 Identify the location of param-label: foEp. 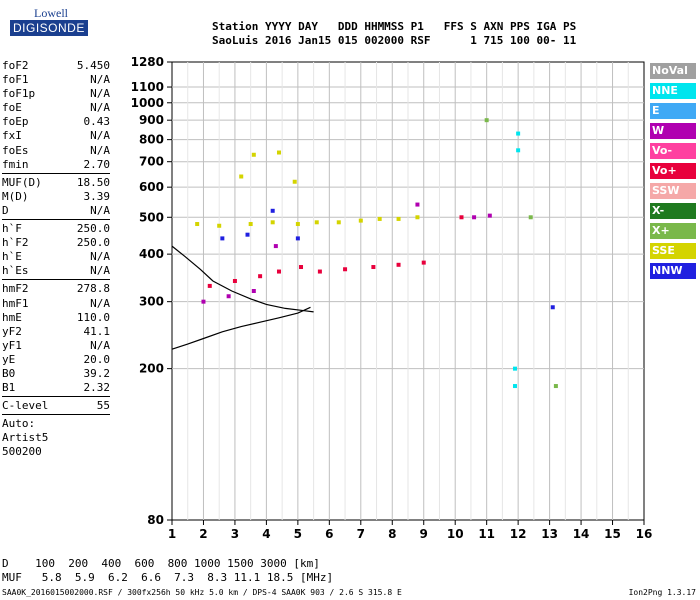
(15, 122).